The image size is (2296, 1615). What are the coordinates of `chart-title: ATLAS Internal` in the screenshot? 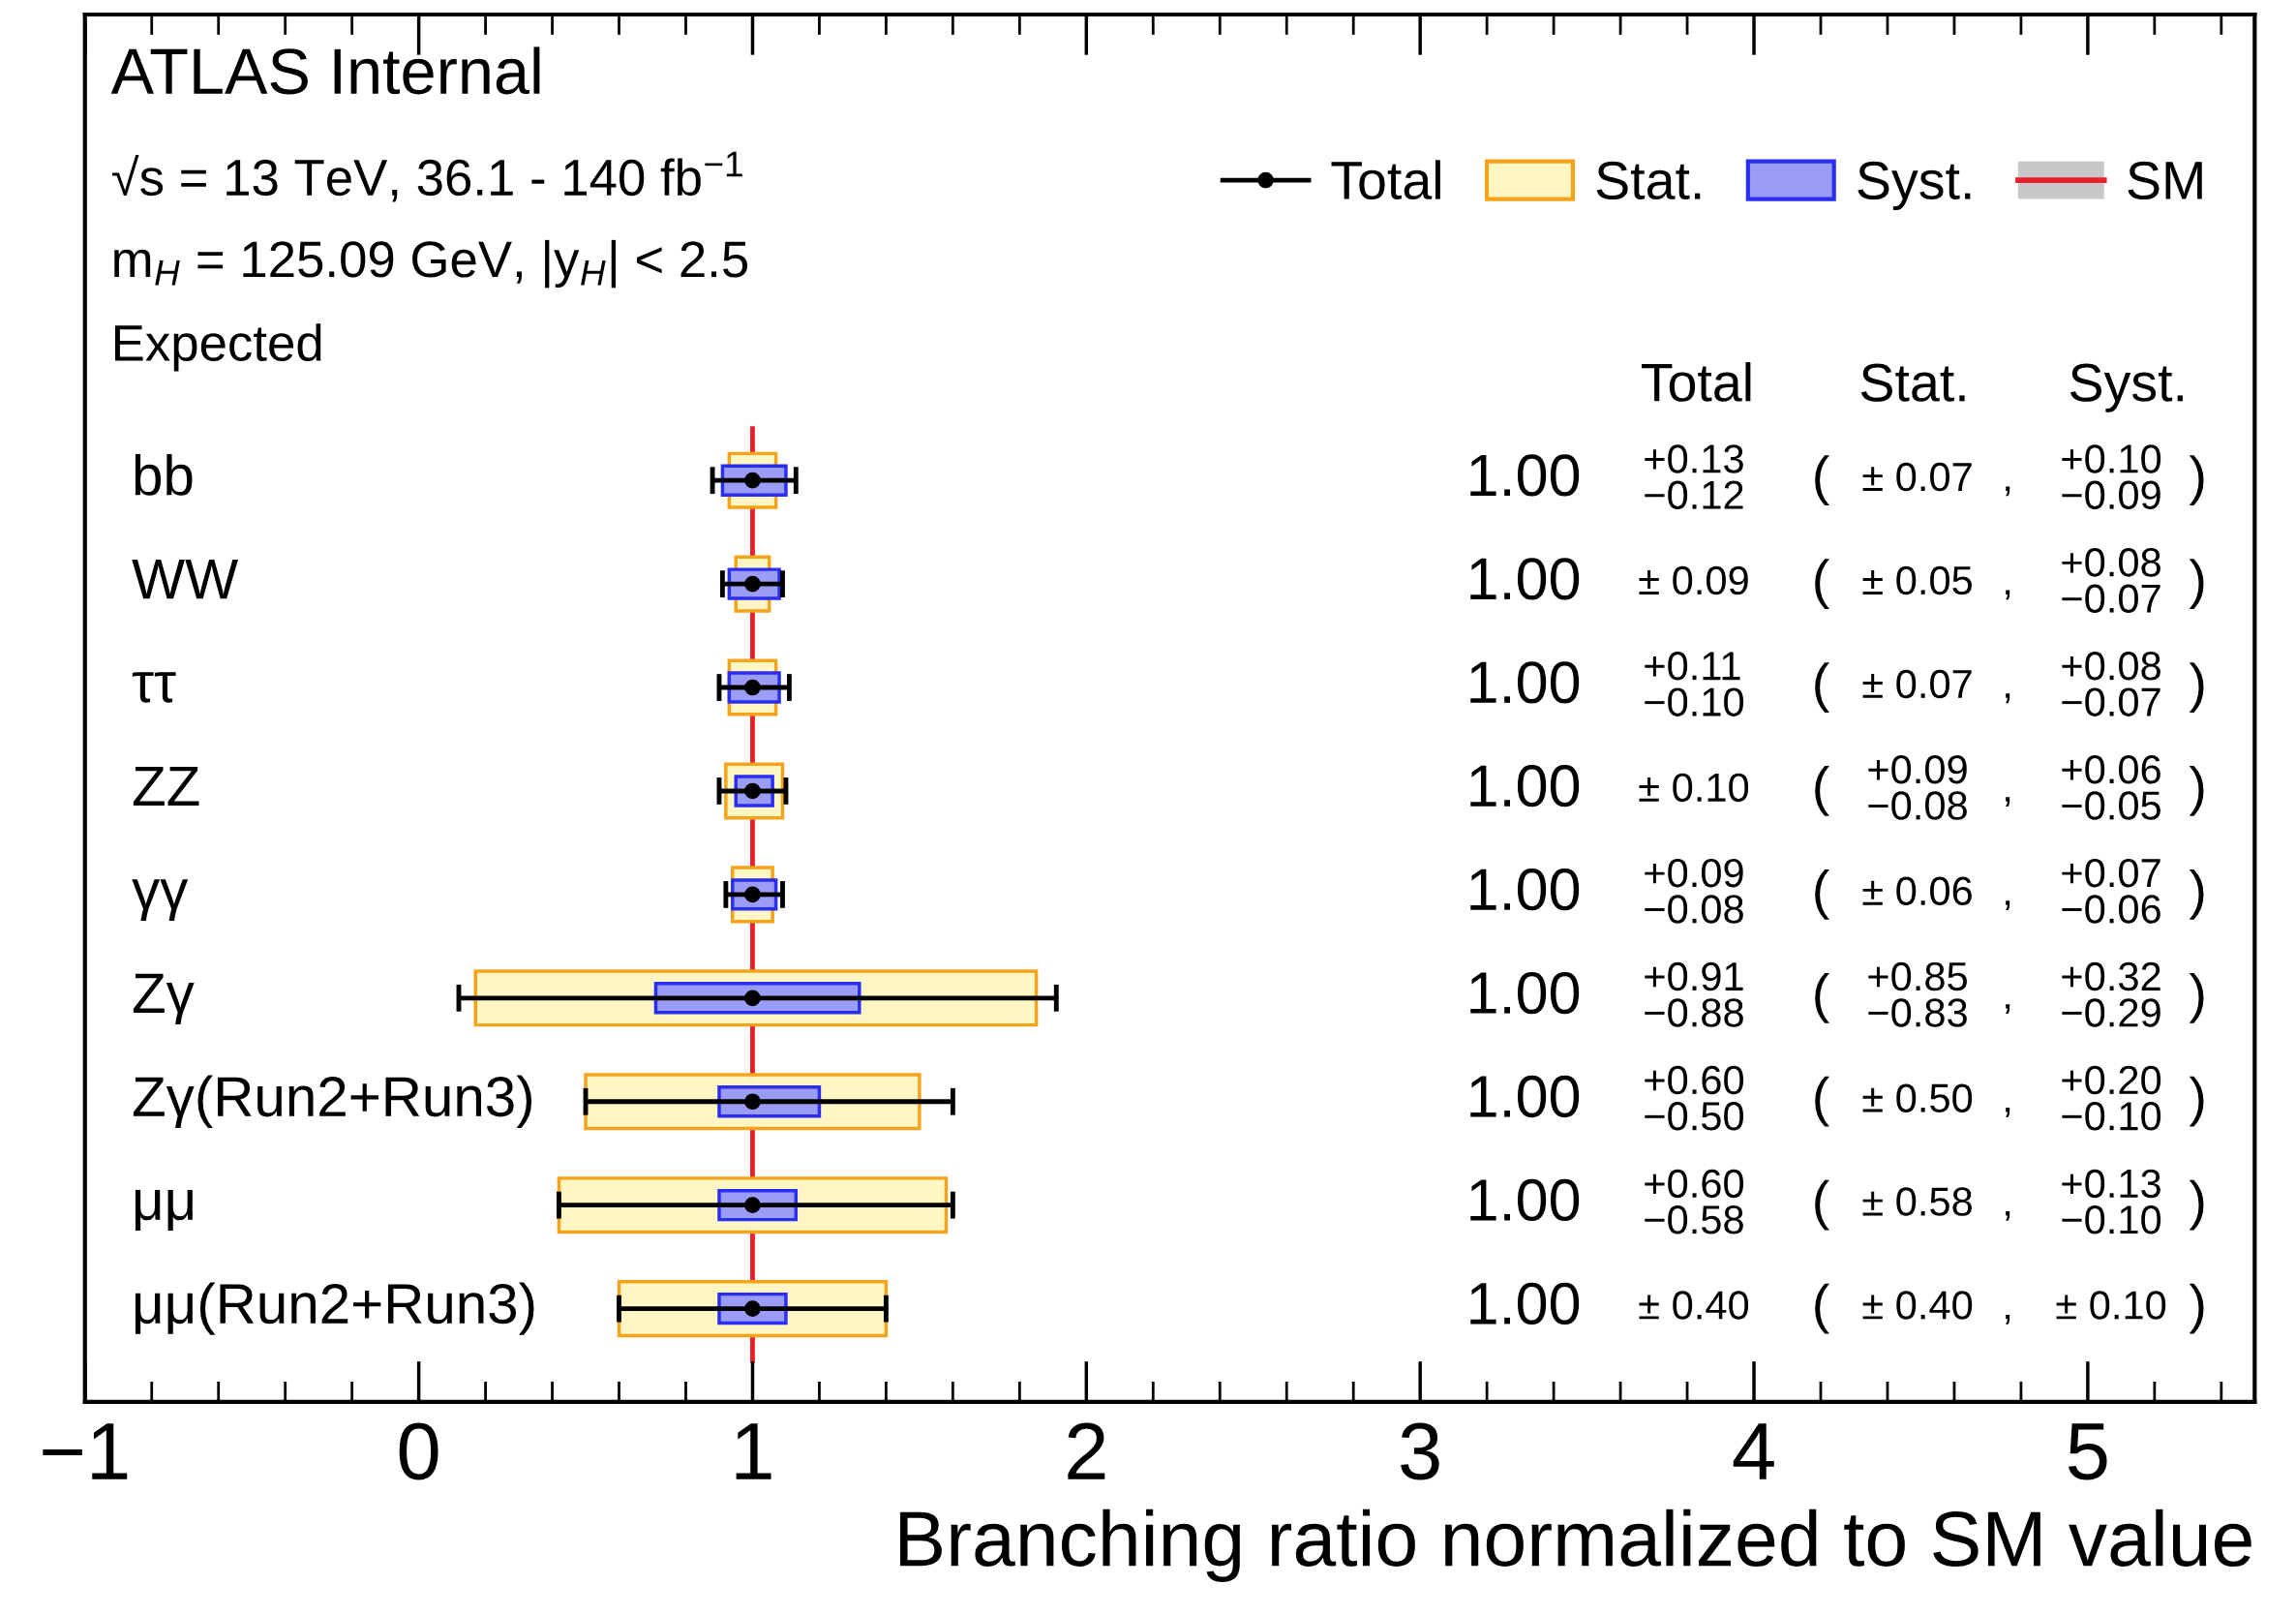 It's located at (325, 70).